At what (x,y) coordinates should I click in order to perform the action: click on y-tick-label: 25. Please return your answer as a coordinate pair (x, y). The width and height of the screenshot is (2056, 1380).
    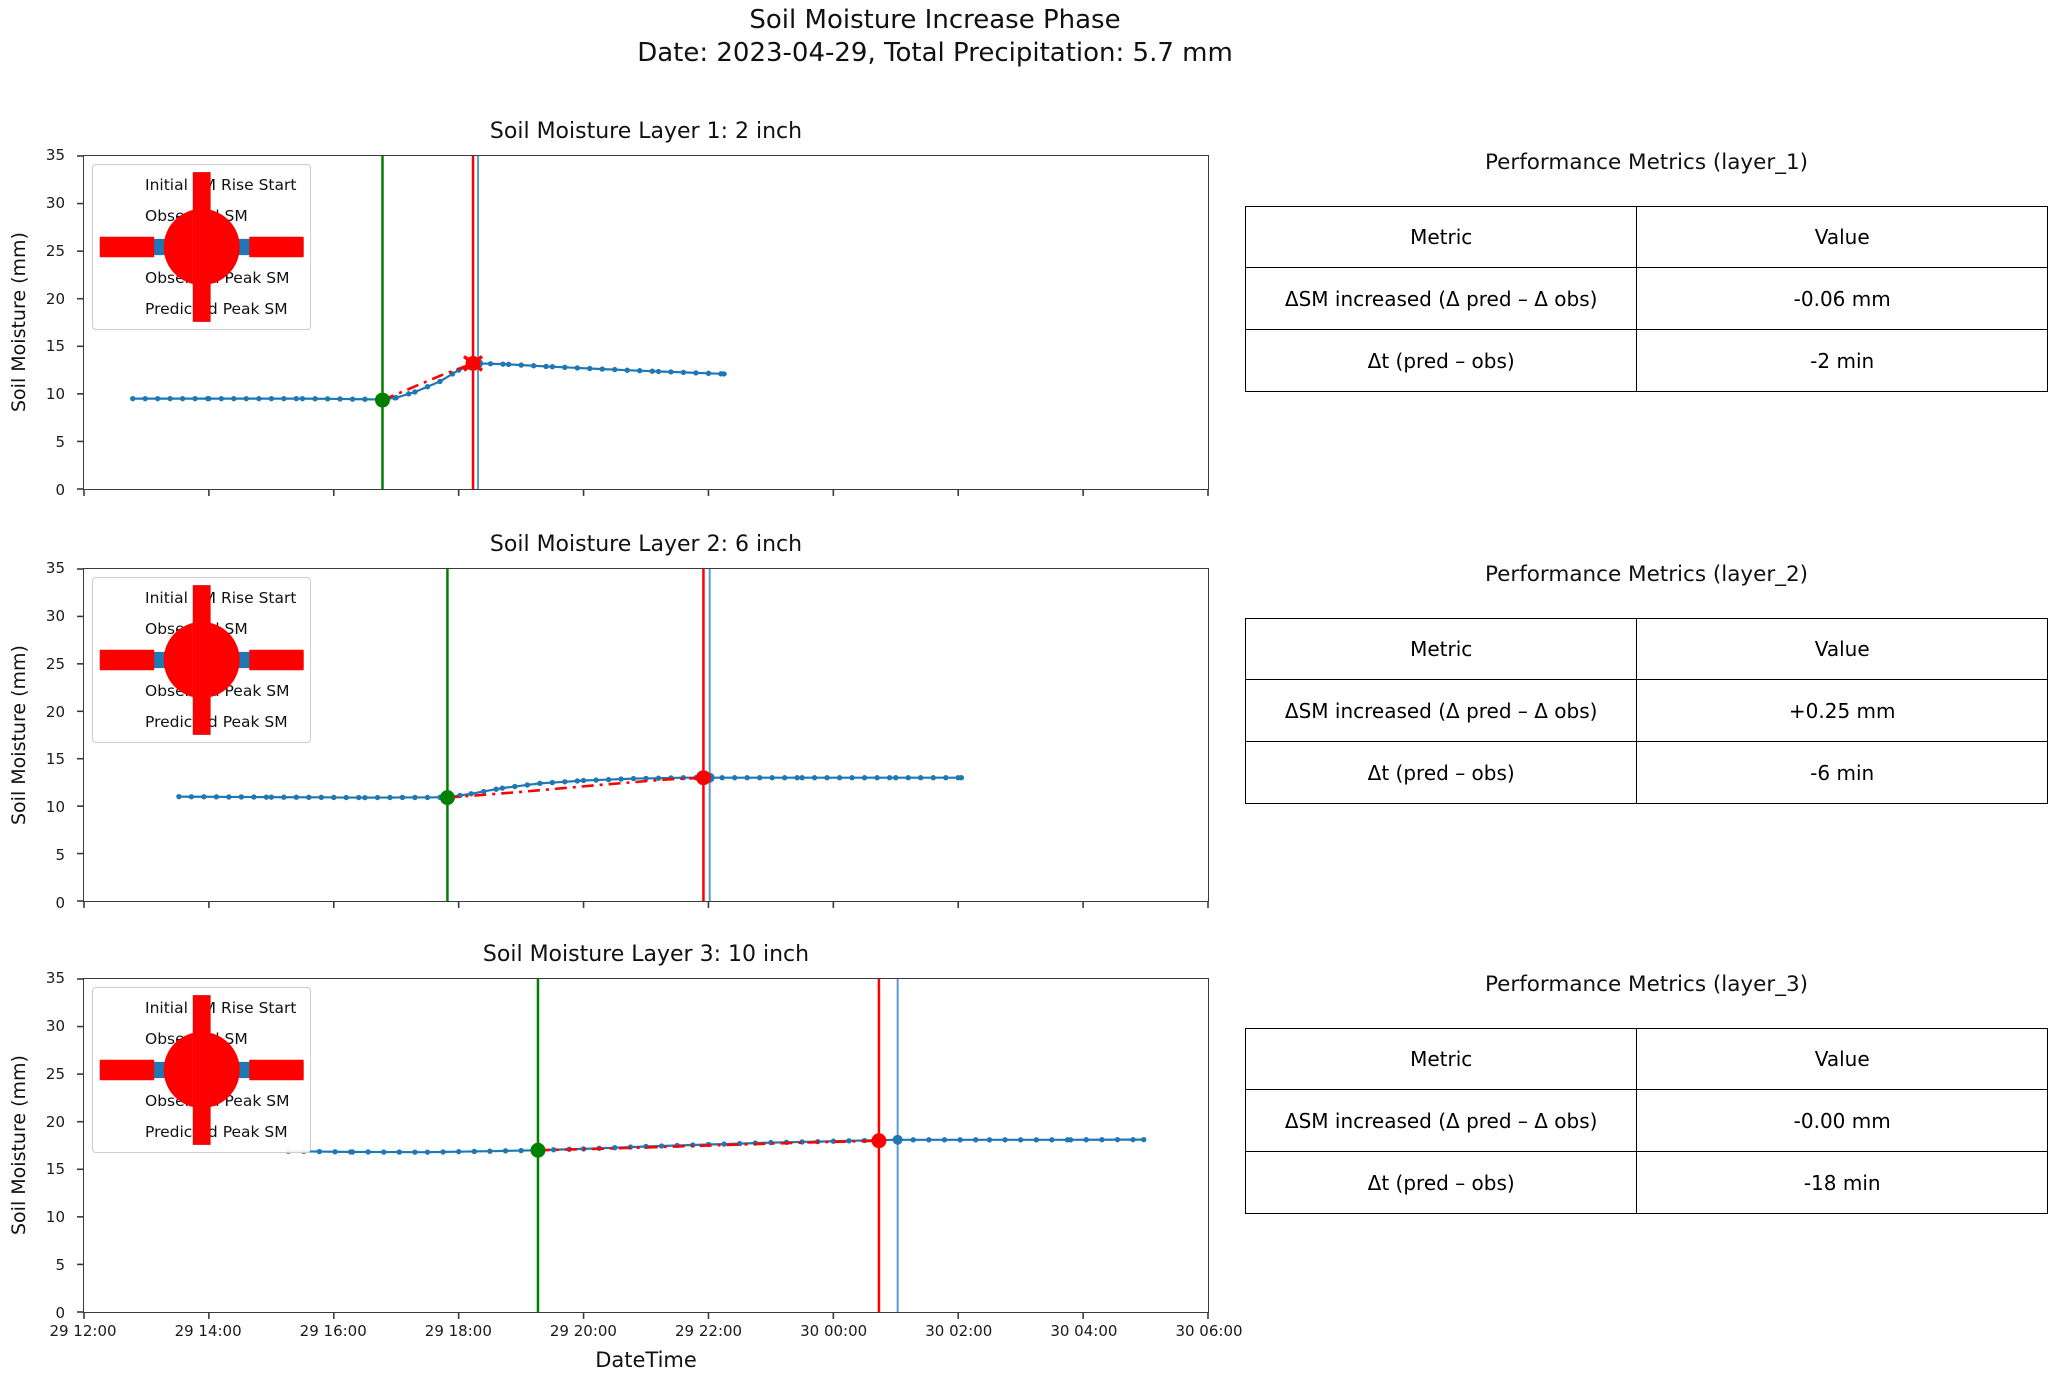
    Looking at the image, I should click on (55, 663).